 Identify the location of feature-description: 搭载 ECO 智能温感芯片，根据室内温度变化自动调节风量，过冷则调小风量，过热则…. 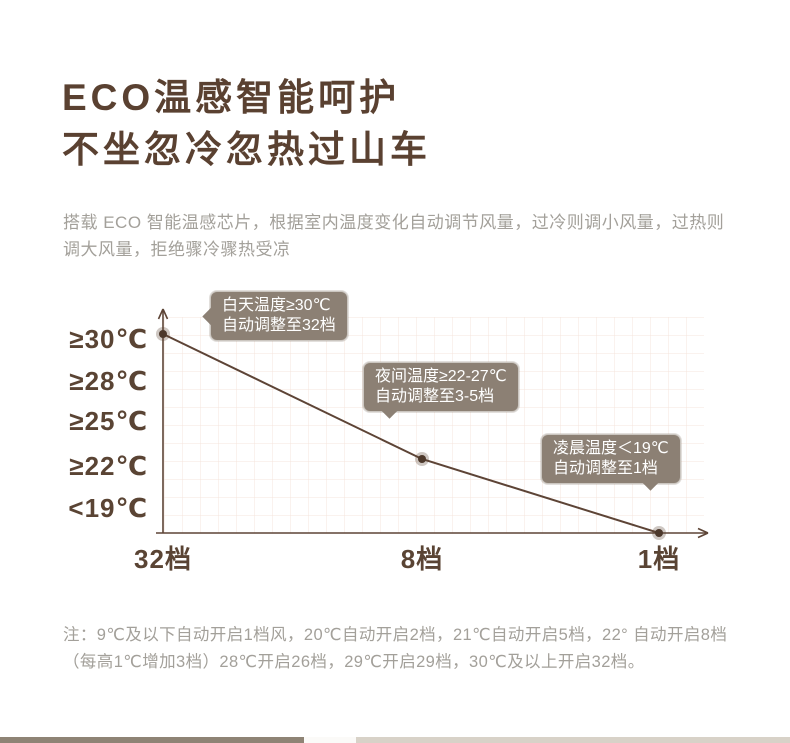
(394, 236).